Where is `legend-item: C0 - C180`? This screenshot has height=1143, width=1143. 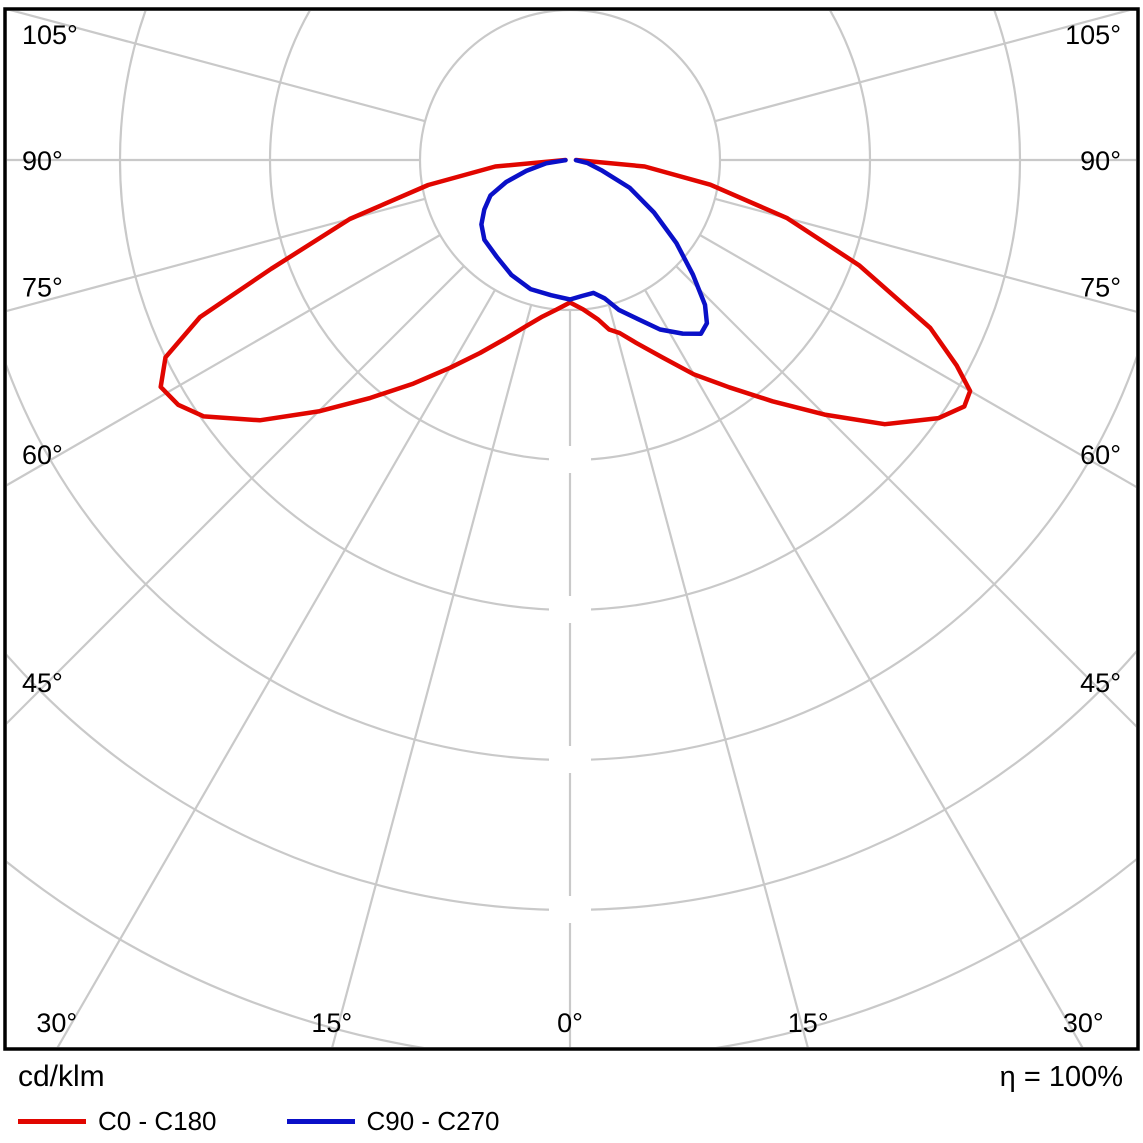
legend-item: C0 - C180 is located at coordinates (117, 1121).